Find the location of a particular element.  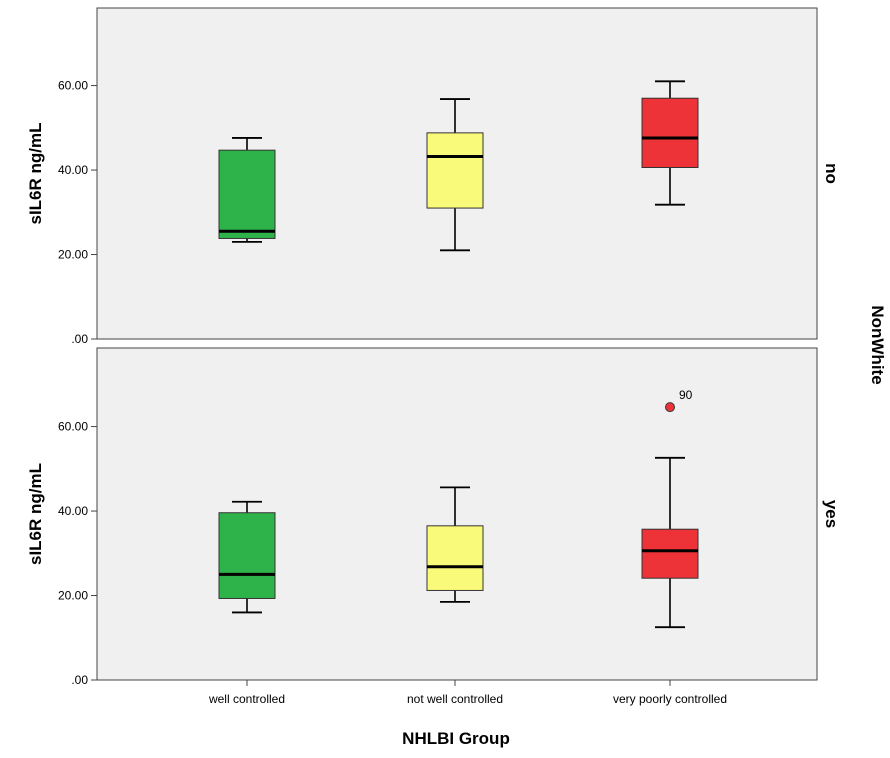

outlier-point is located at coordinates (670, 407).